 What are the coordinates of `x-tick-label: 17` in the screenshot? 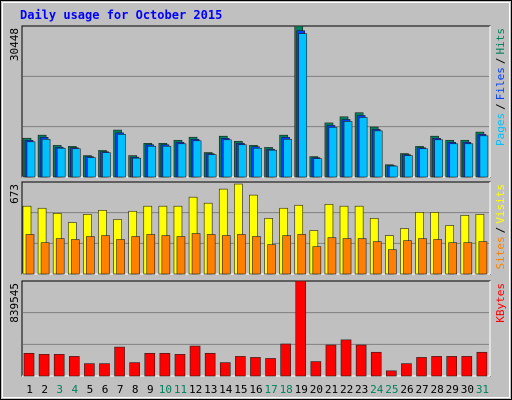 It's located at (270, 389).